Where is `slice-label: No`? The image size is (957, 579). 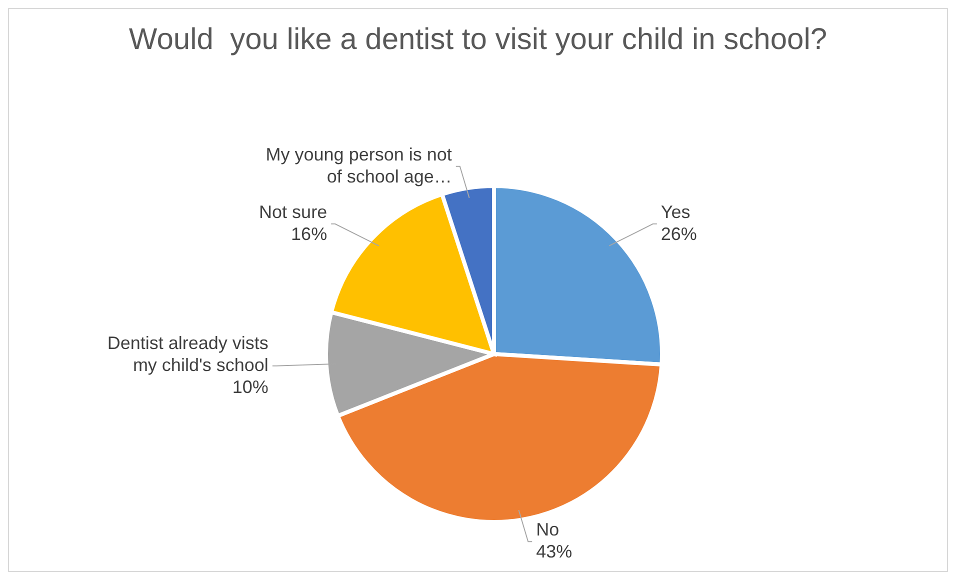 slice-label: No is located at coordinates (548, 529).